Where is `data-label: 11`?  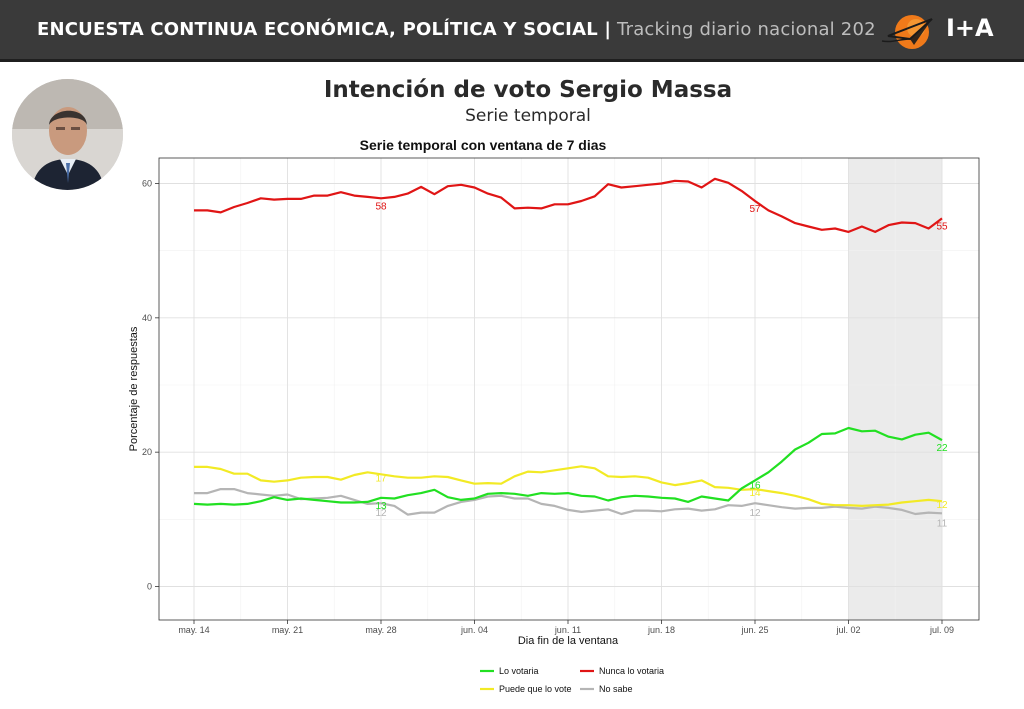
data-label: 11 is located at coordinates (942, 523).